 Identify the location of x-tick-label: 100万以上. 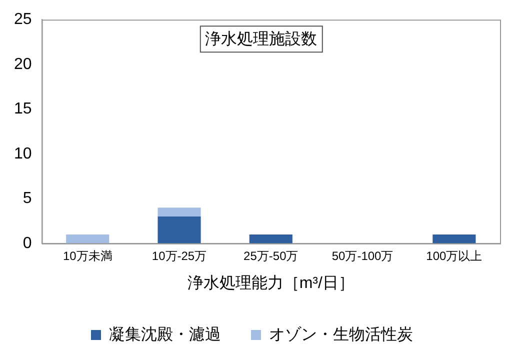
(454, 255).